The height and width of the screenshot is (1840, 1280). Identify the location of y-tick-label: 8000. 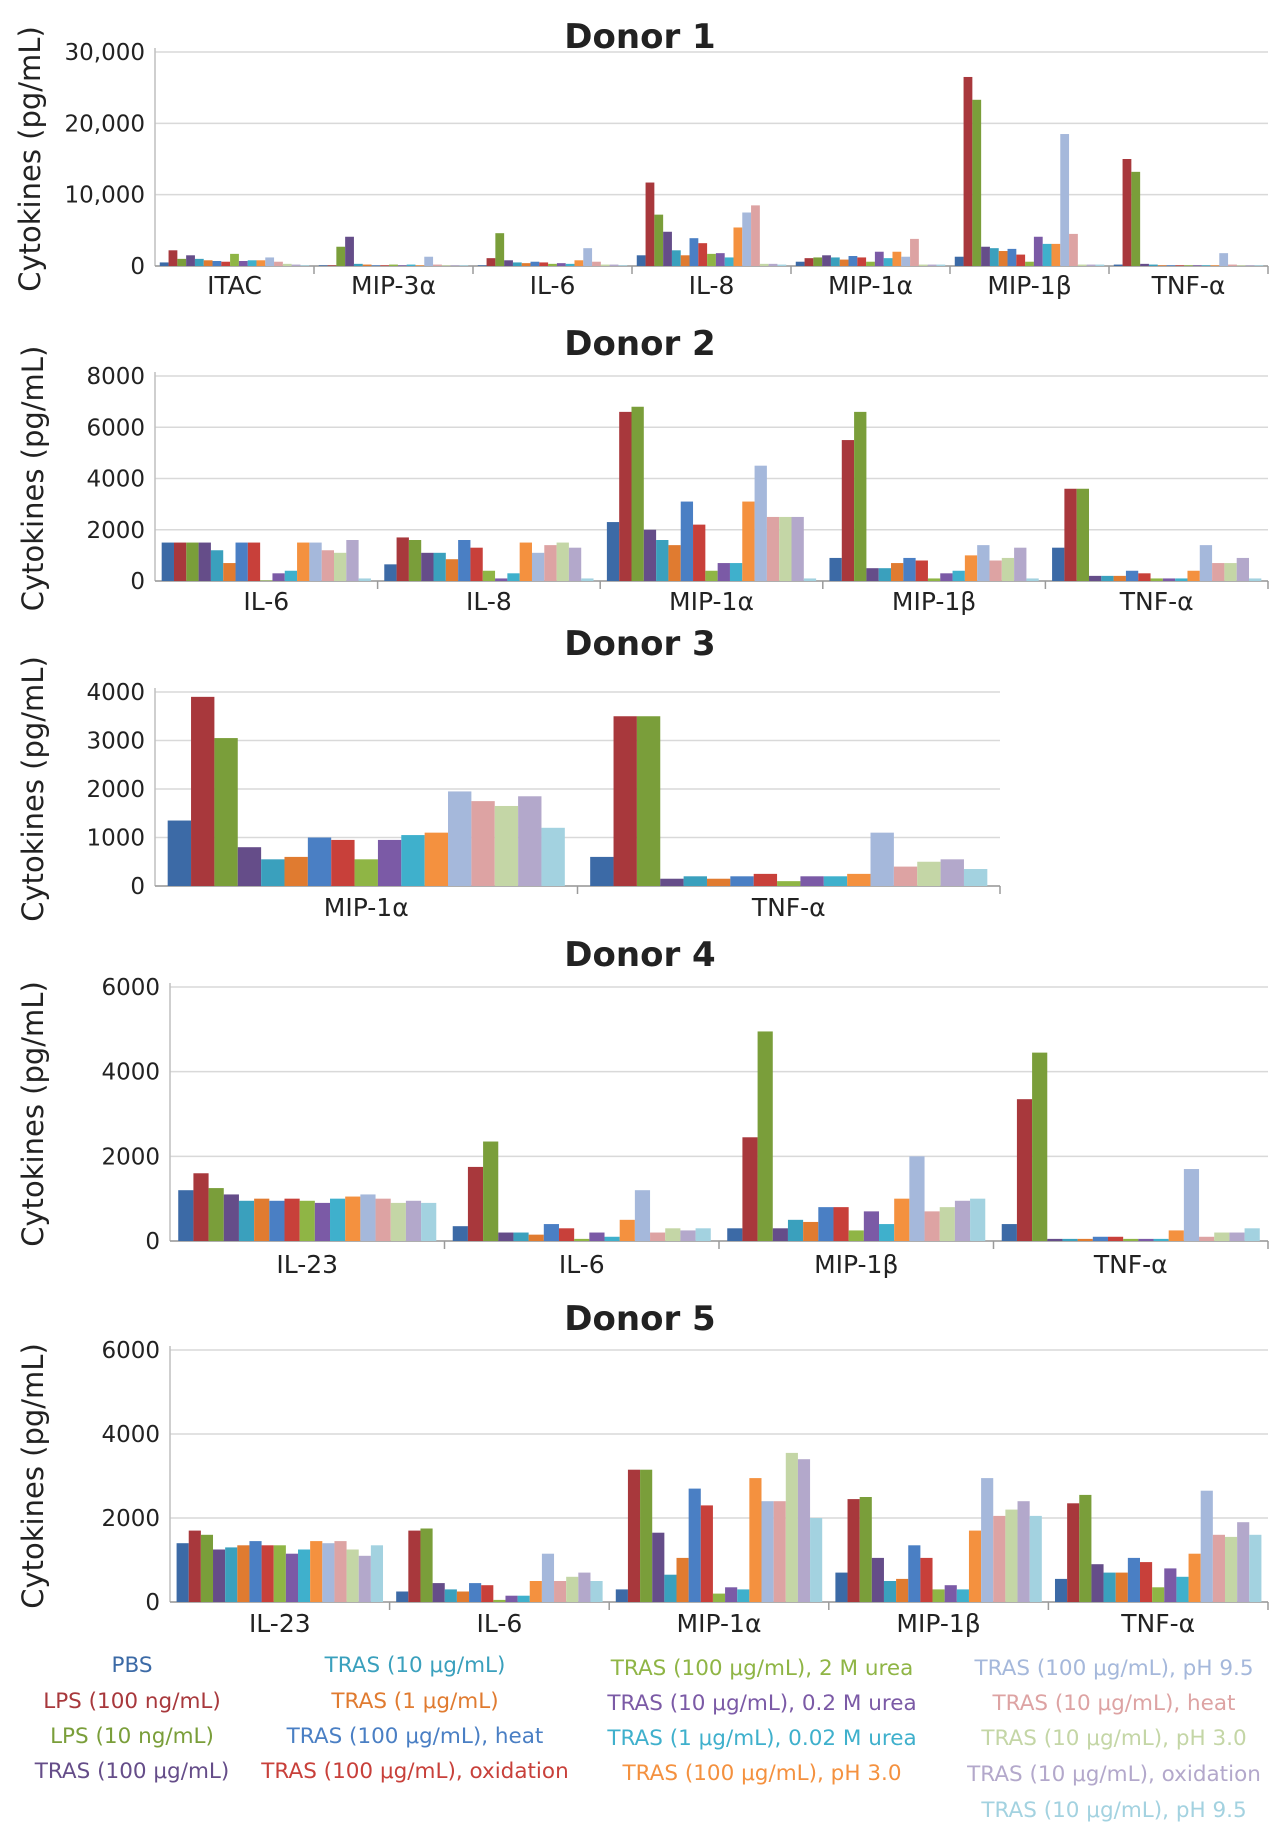
(115, 377).